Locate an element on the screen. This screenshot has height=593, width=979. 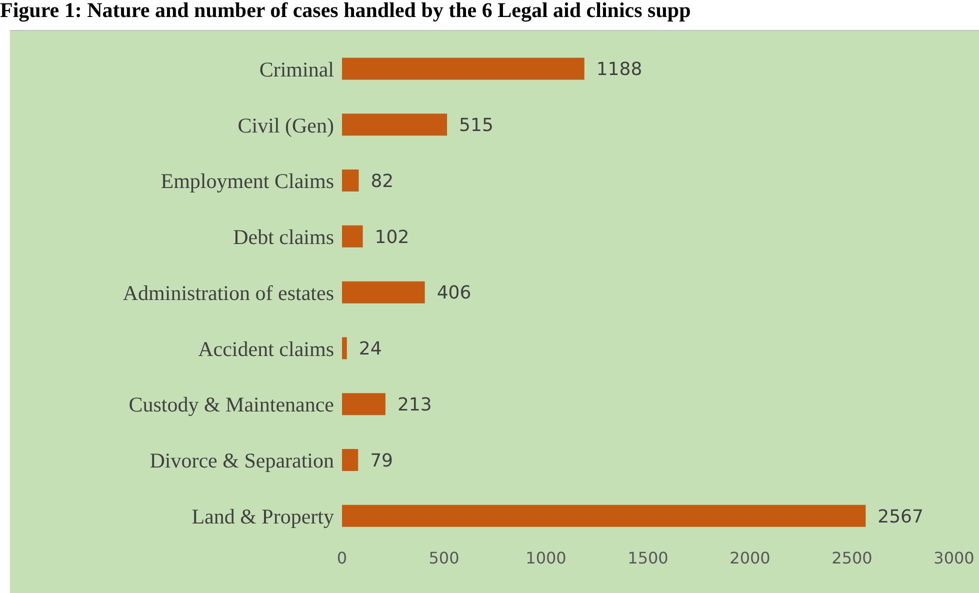
x-tick-label: 1500 is located at coordinates (648, 558).